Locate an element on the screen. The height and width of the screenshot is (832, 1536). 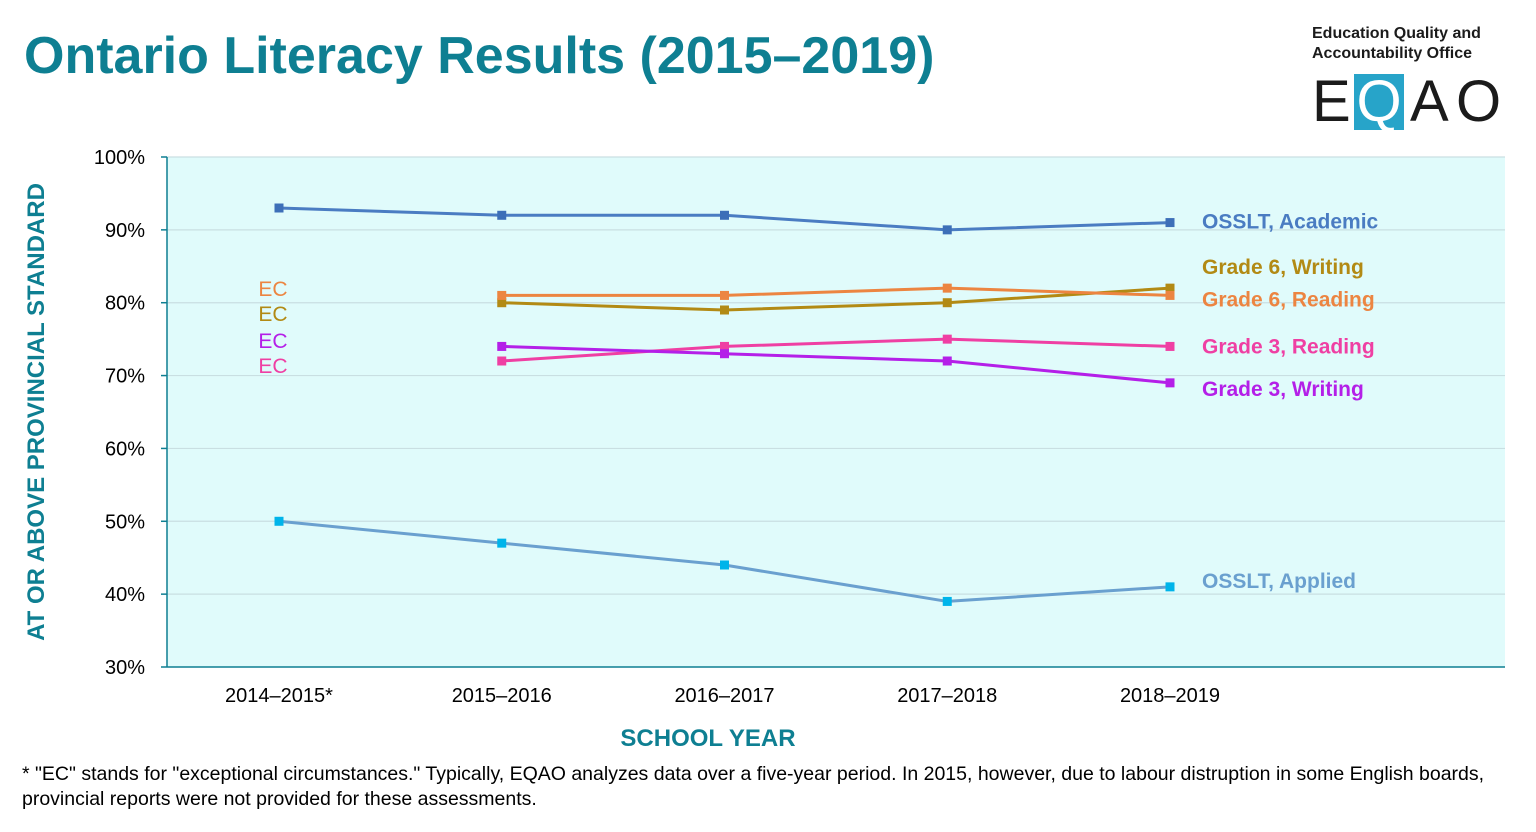
series-label: Grade 6, Reading is located at coordinates (1288, 299).